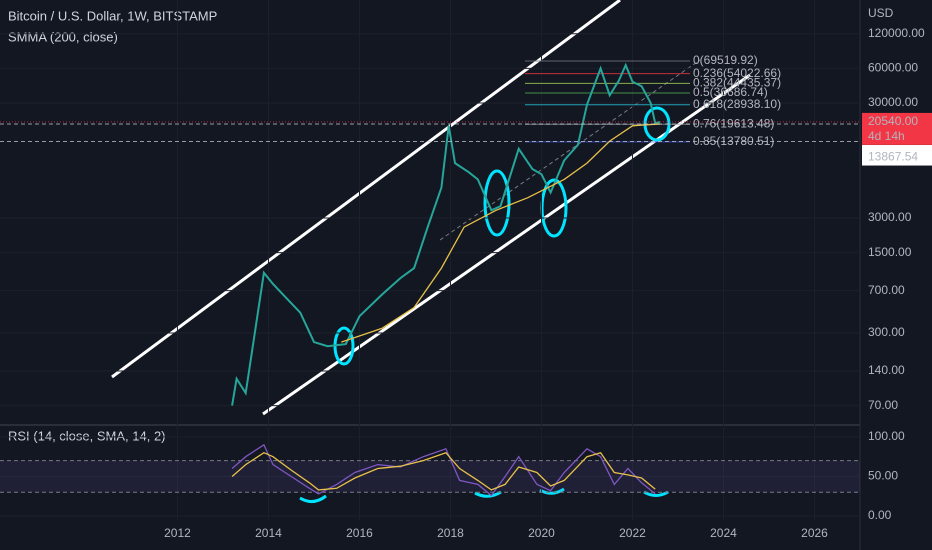 The height and width of the screenshot is (550, 932). Describe the element at coordinates (890, 217) in the screenshot. I see `y-tick-label: 3000.00` at that location.